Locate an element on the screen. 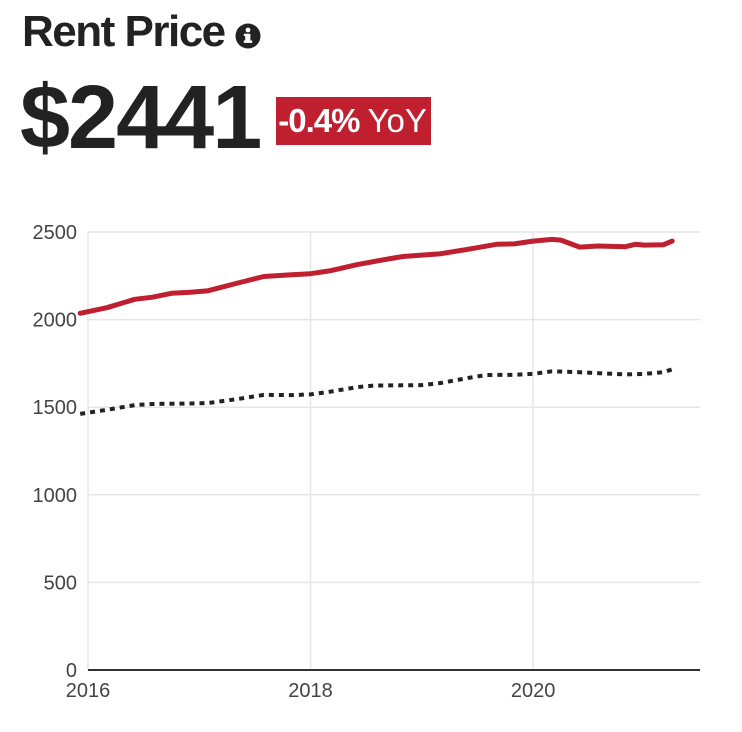 This screenshot has width=742, height=732. yoy-change-label: YoY is located at coordinates (397, 120).